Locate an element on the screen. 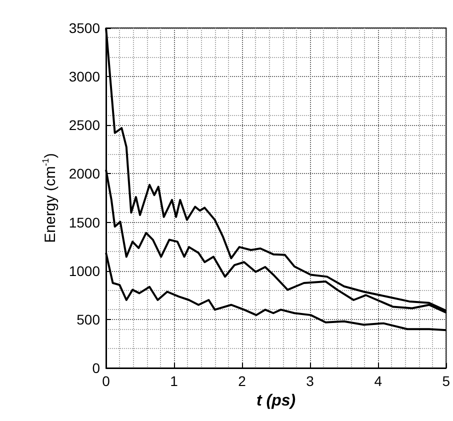 The height and width of the screenshot is (421, 453). y-tick-label: 3500 is located at coordinates (84, 28).